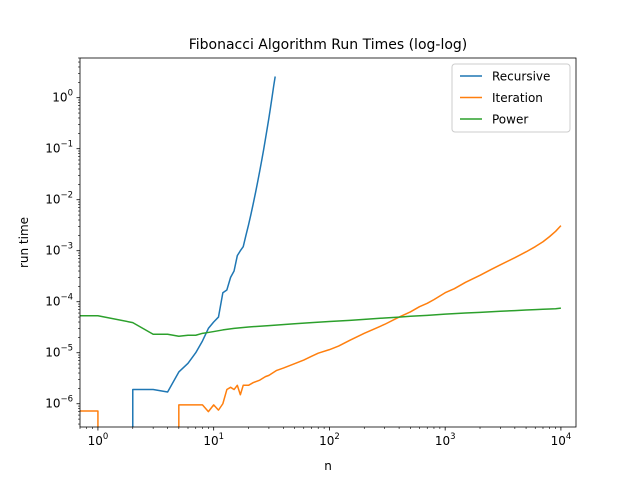  Describe the element at coordinates (320, 322) in the screenshot. I see `series-line-power` at that location.